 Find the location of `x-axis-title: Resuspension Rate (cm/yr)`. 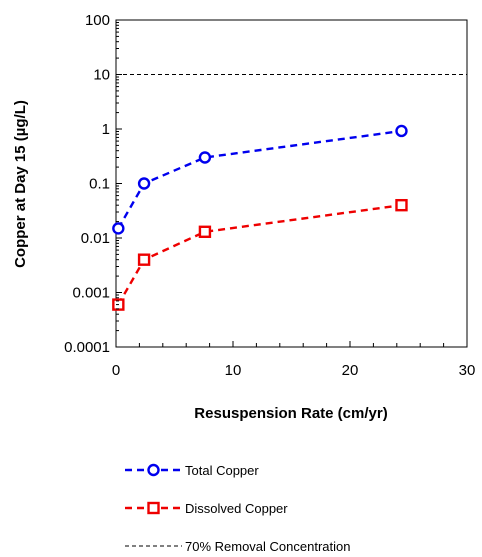

x-axis-title: Resuspension Rate (cm/yr) is located at coordinates (290, 413).